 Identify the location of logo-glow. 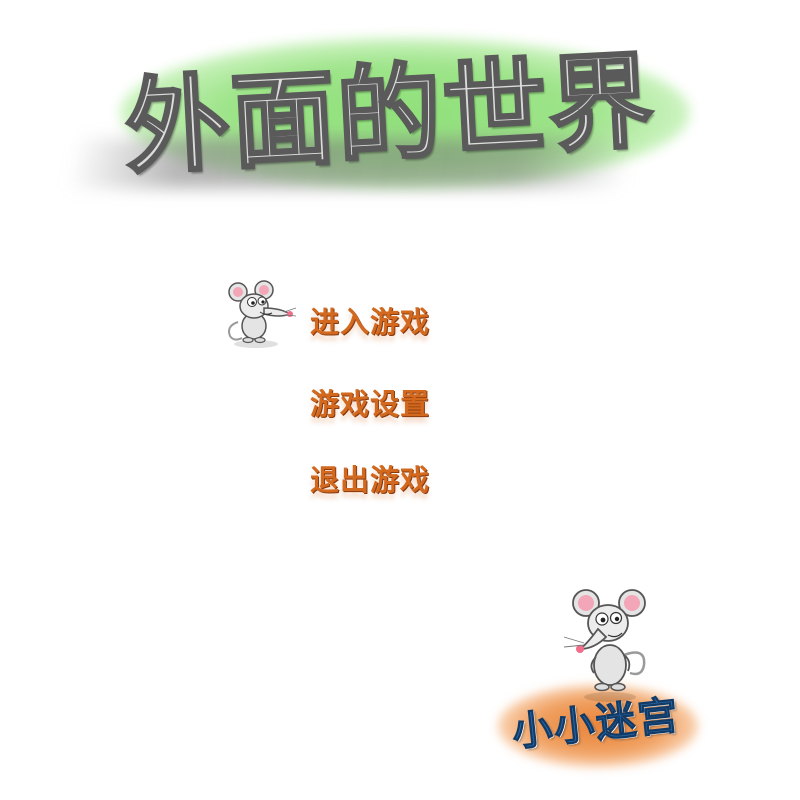
(598, 726).